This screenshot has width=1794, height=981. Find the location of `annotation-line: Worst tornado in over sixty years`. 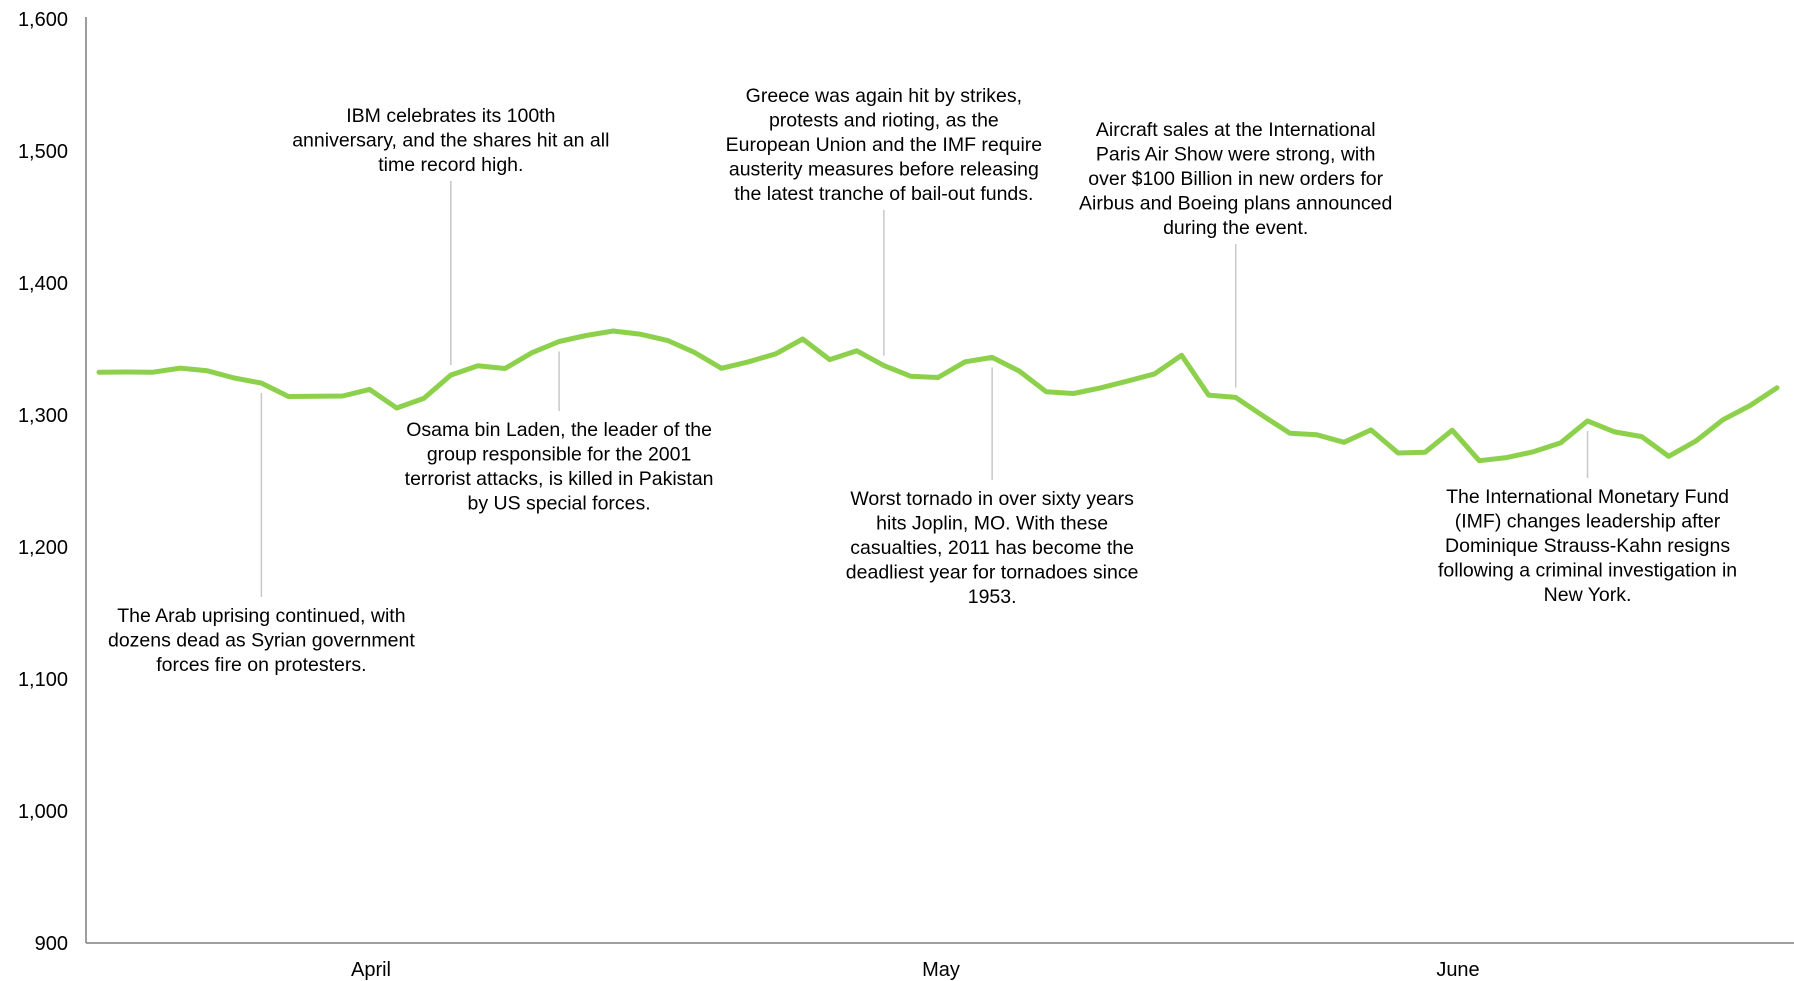

annotation-line: Worst tornado in over sixty years is located at coordinates (992, 499).